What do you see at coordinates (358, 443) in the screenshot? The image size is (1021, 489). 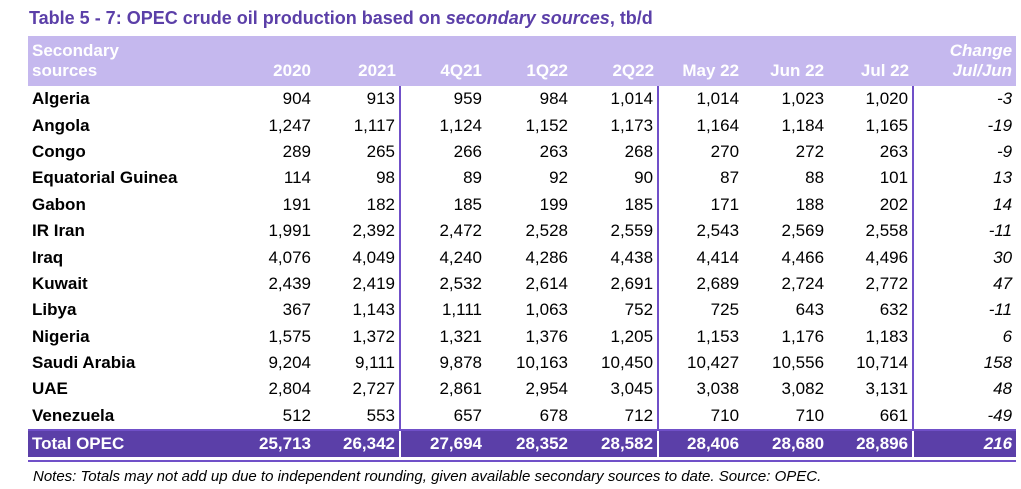 I see `value-cell: 26,342` at bounding box center [358, 443].